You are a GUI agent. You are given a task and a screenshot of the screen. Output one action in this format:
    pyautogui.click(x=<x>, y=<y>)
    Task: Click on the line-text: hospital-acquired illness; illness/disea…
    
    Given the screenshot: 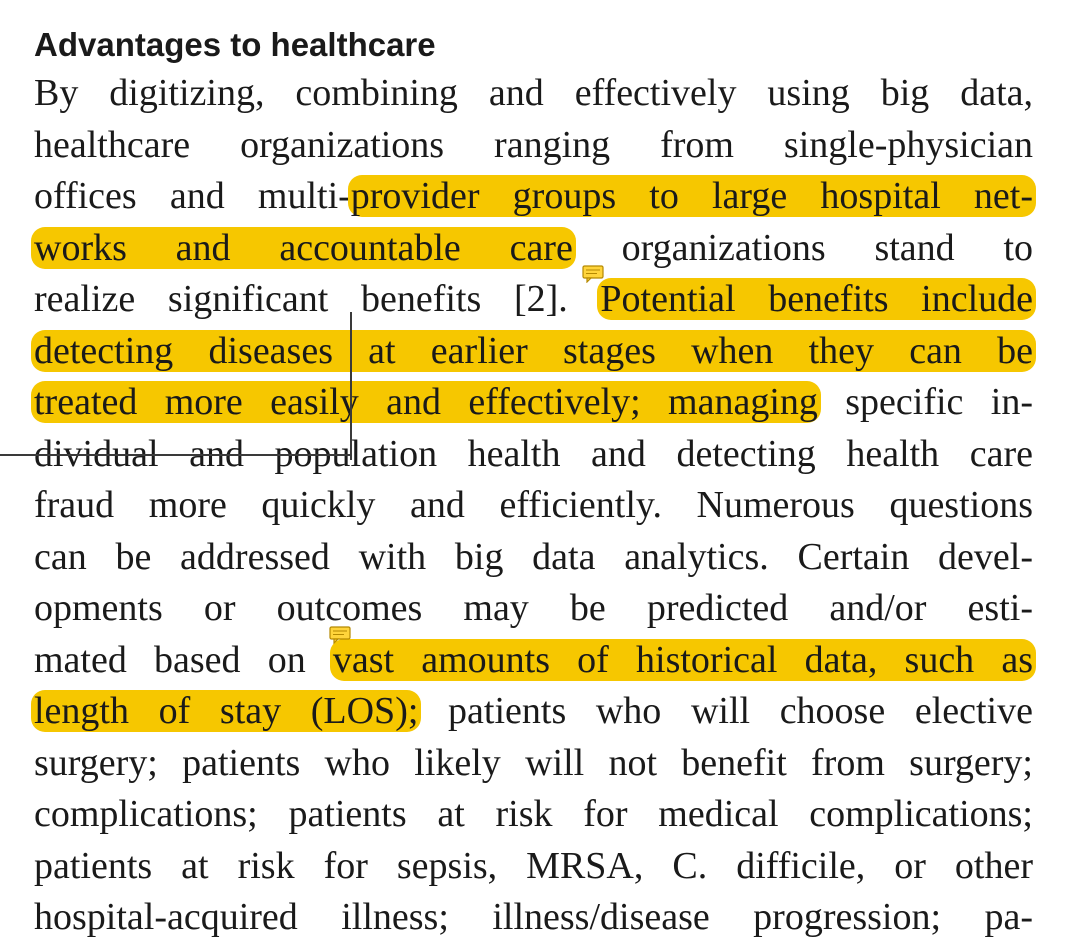 What is the action you would take?
    pyautogui.click(x=533, y=917)
    